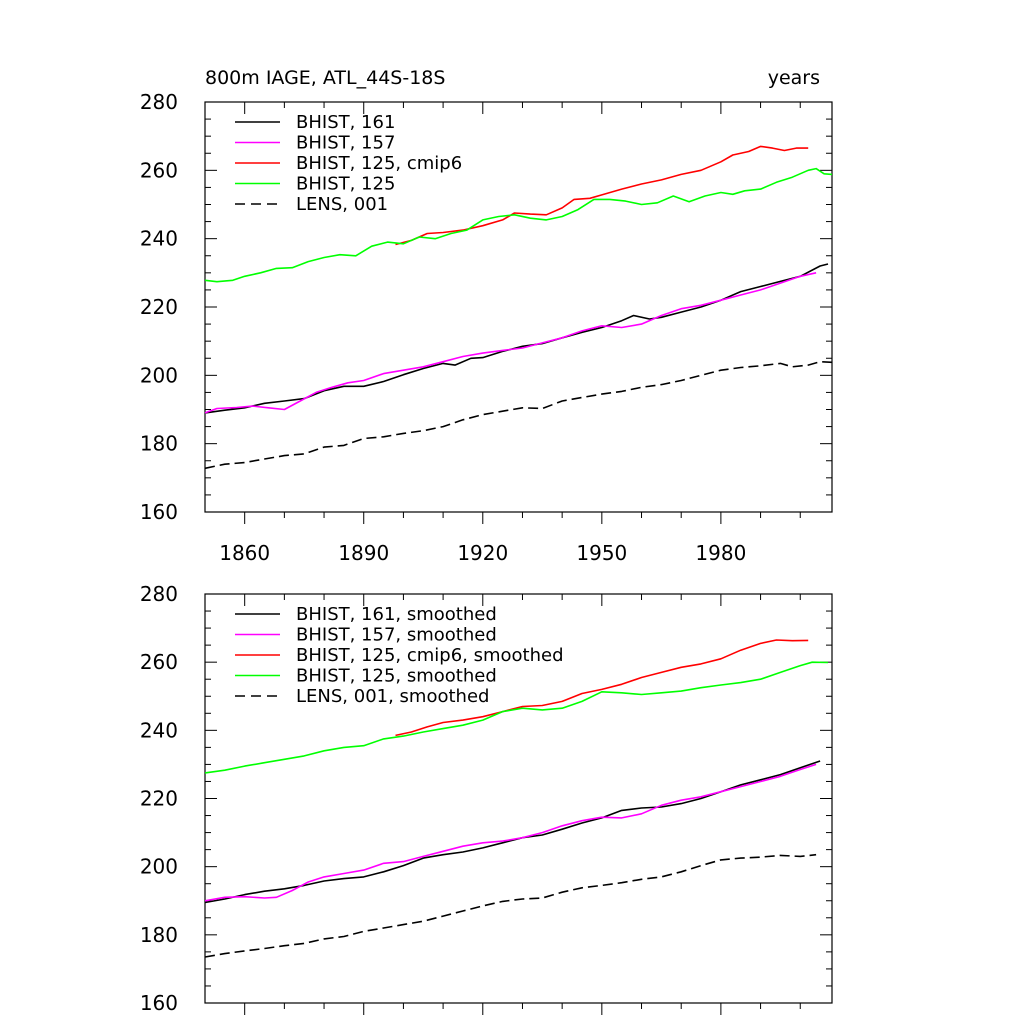 The image size is (1024, 1024). I want to click on legend-label: BHIST, 157, smoothed, so click(396, 635).